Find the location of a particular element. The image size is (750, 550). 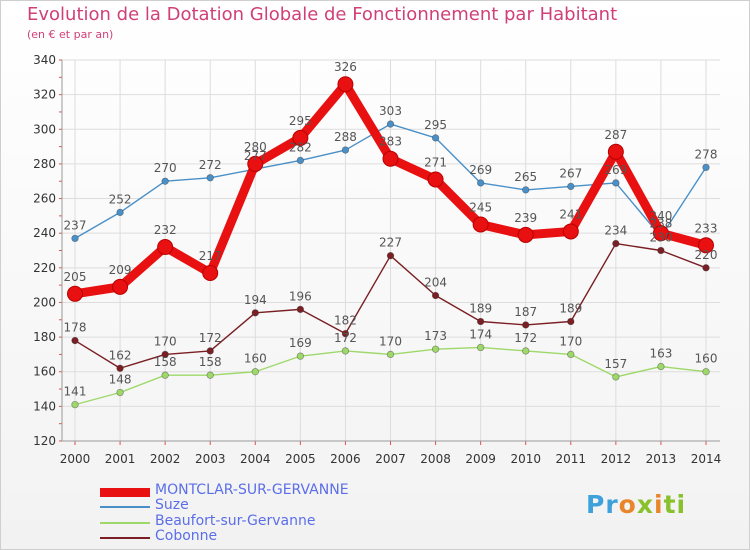

data-label: 205 is located at coordinates (75, 277).